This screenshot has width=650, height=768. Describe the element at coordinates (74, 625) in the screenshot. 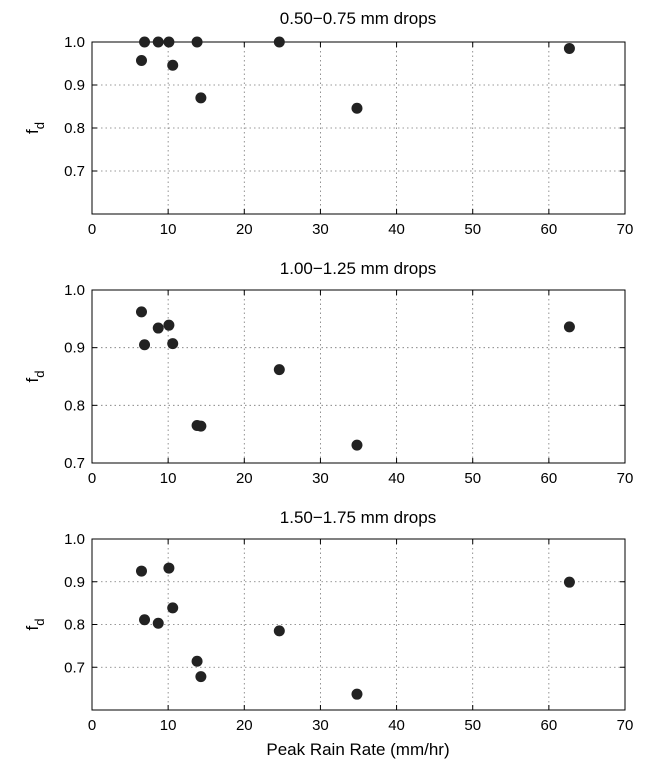

I see `panel-3-ytick-label: 0.8` at that location.